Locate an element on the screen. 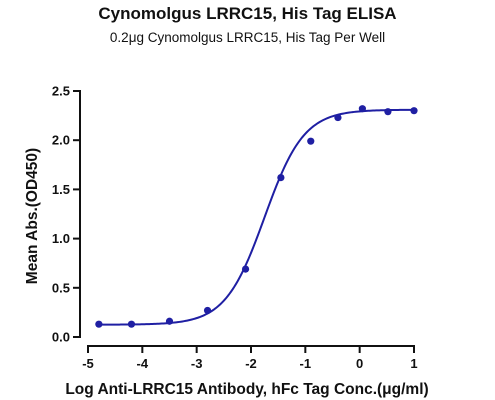 This screenshot has width=495, height=400. x-tick-label: -1 is located at coordinates (306, 363).